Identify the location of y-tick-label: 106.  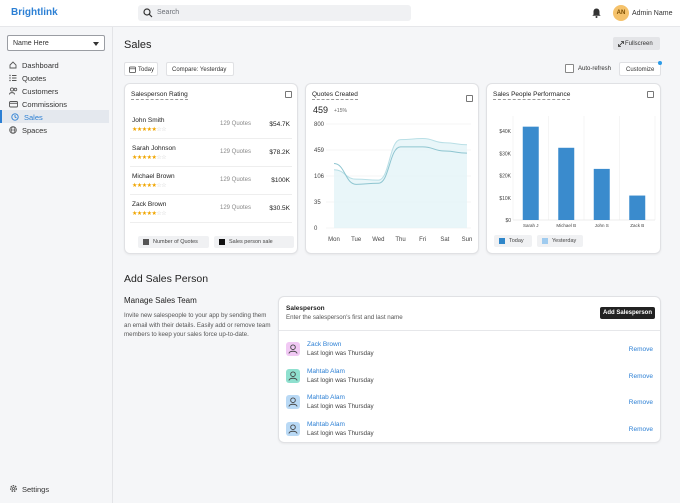
(319, 177).